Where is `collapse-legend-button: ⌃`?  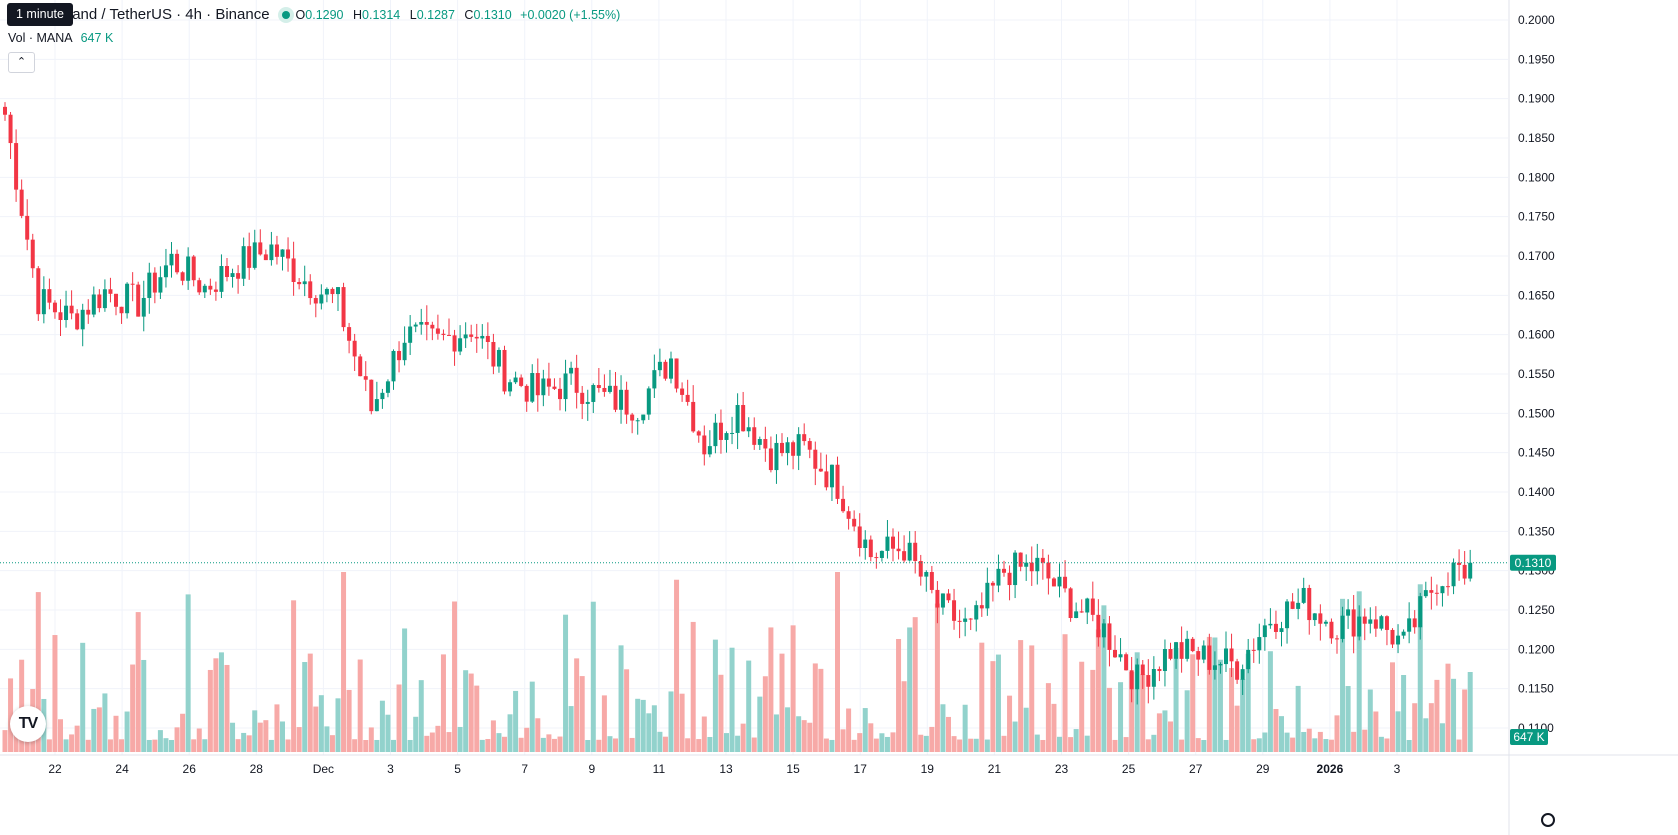
collapse-legend-button: ⌃ is located at coordinates (21, 62).